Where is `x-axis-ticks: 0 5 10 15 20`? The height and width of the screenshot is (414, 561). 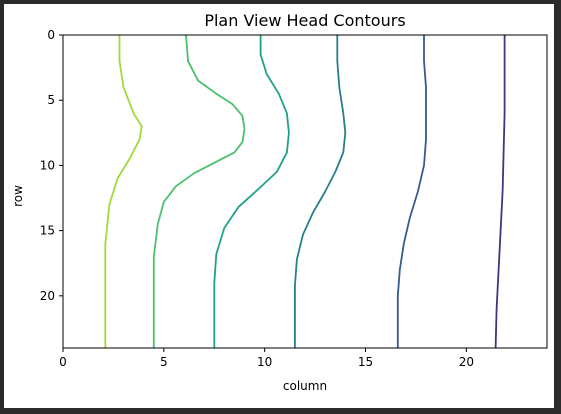 x-axis-ticks: 0 5 10 15 20 is located at coordinates (266, 358).